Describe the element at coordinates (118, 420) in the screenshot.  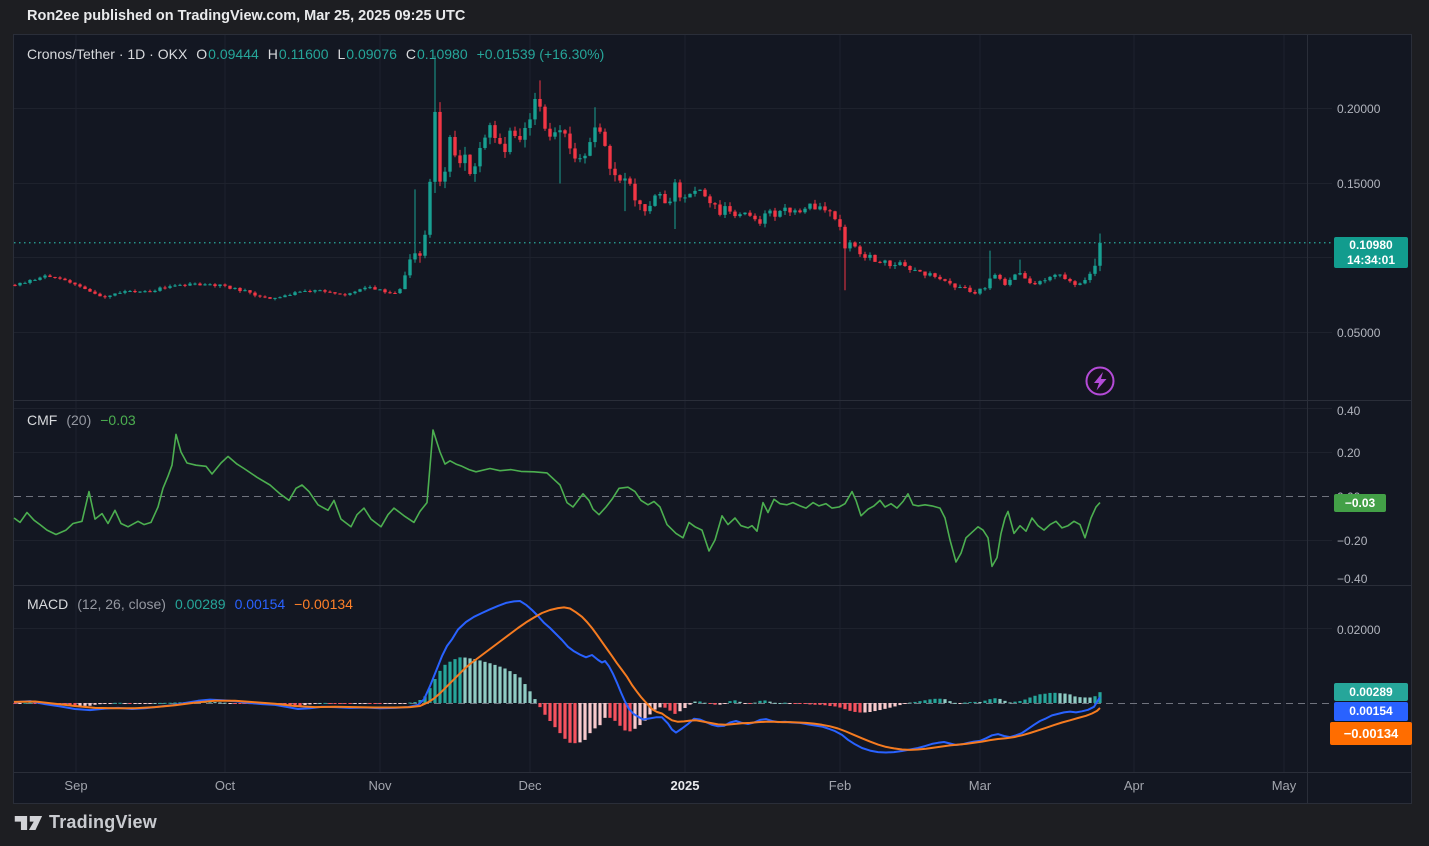
I see `cmf-value: −0.03` at that location.